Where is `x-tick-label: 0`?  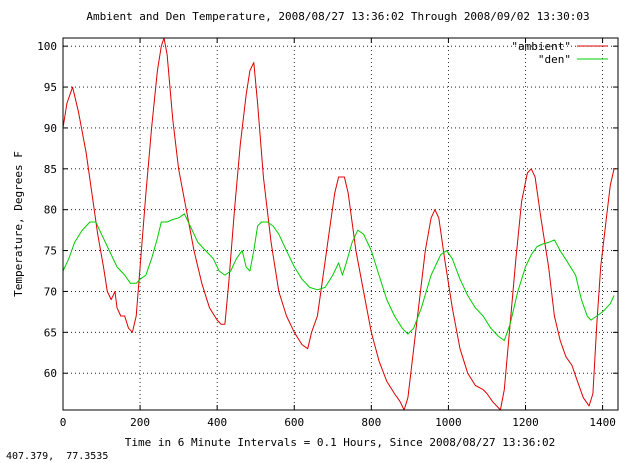
x-tick-label: 0 is located at coordinates (63, 422).